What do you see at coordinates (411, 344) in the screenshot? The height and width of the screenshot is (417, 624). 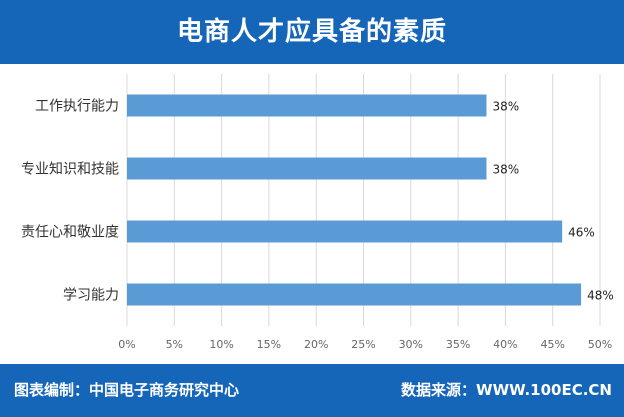 I see `x-tick-label: 30%` at bounding box center [411, 344].